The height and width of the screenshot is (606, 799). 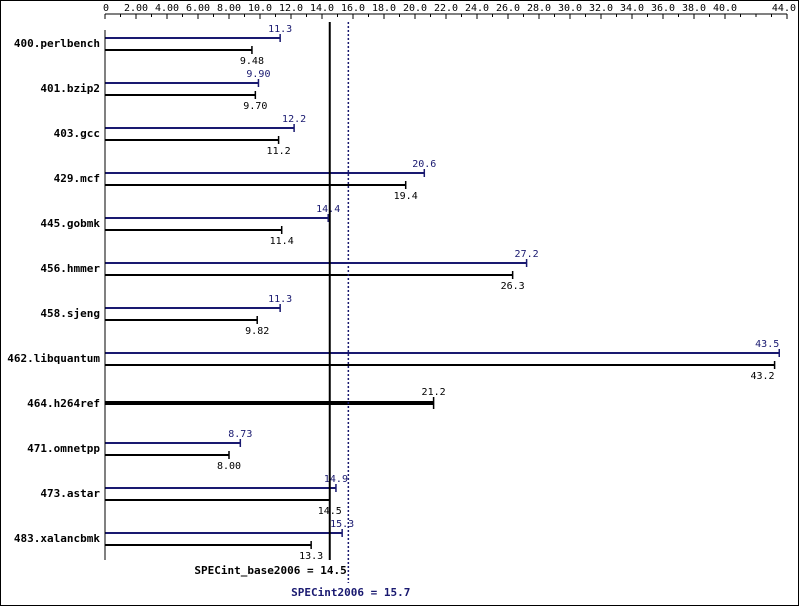 What do you see at coordinates (77, 133) in the screenshot?
I see `category-label: 403.gcc` at bounding box center [77, 133].